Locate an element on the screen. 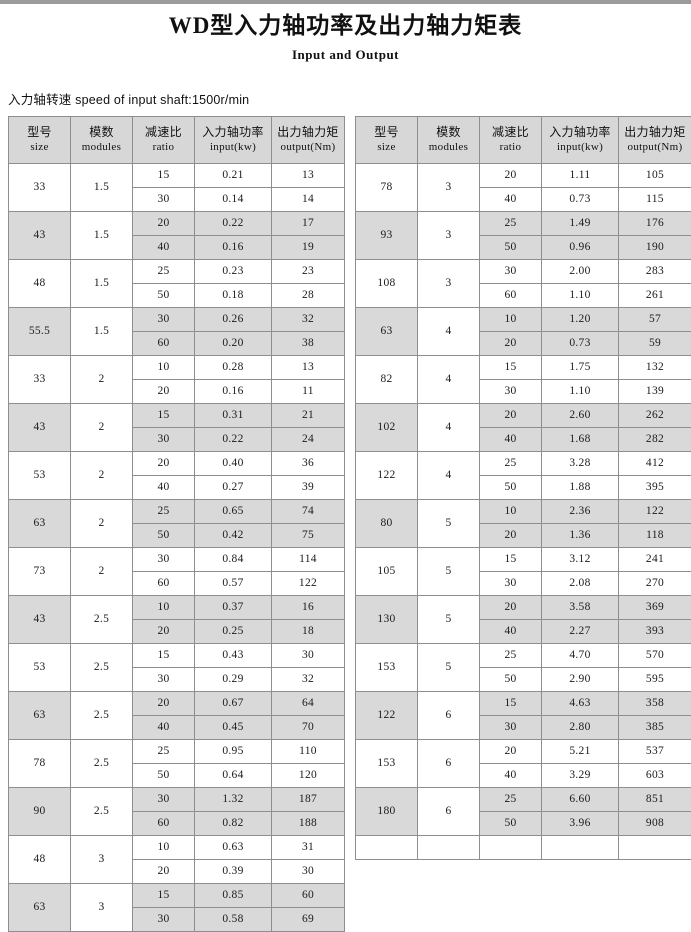 This screenshot has height=932, width=691. page-title-cn: WD型入力轴功率及出力轴力矩表 is located at coordinates (345, 26).